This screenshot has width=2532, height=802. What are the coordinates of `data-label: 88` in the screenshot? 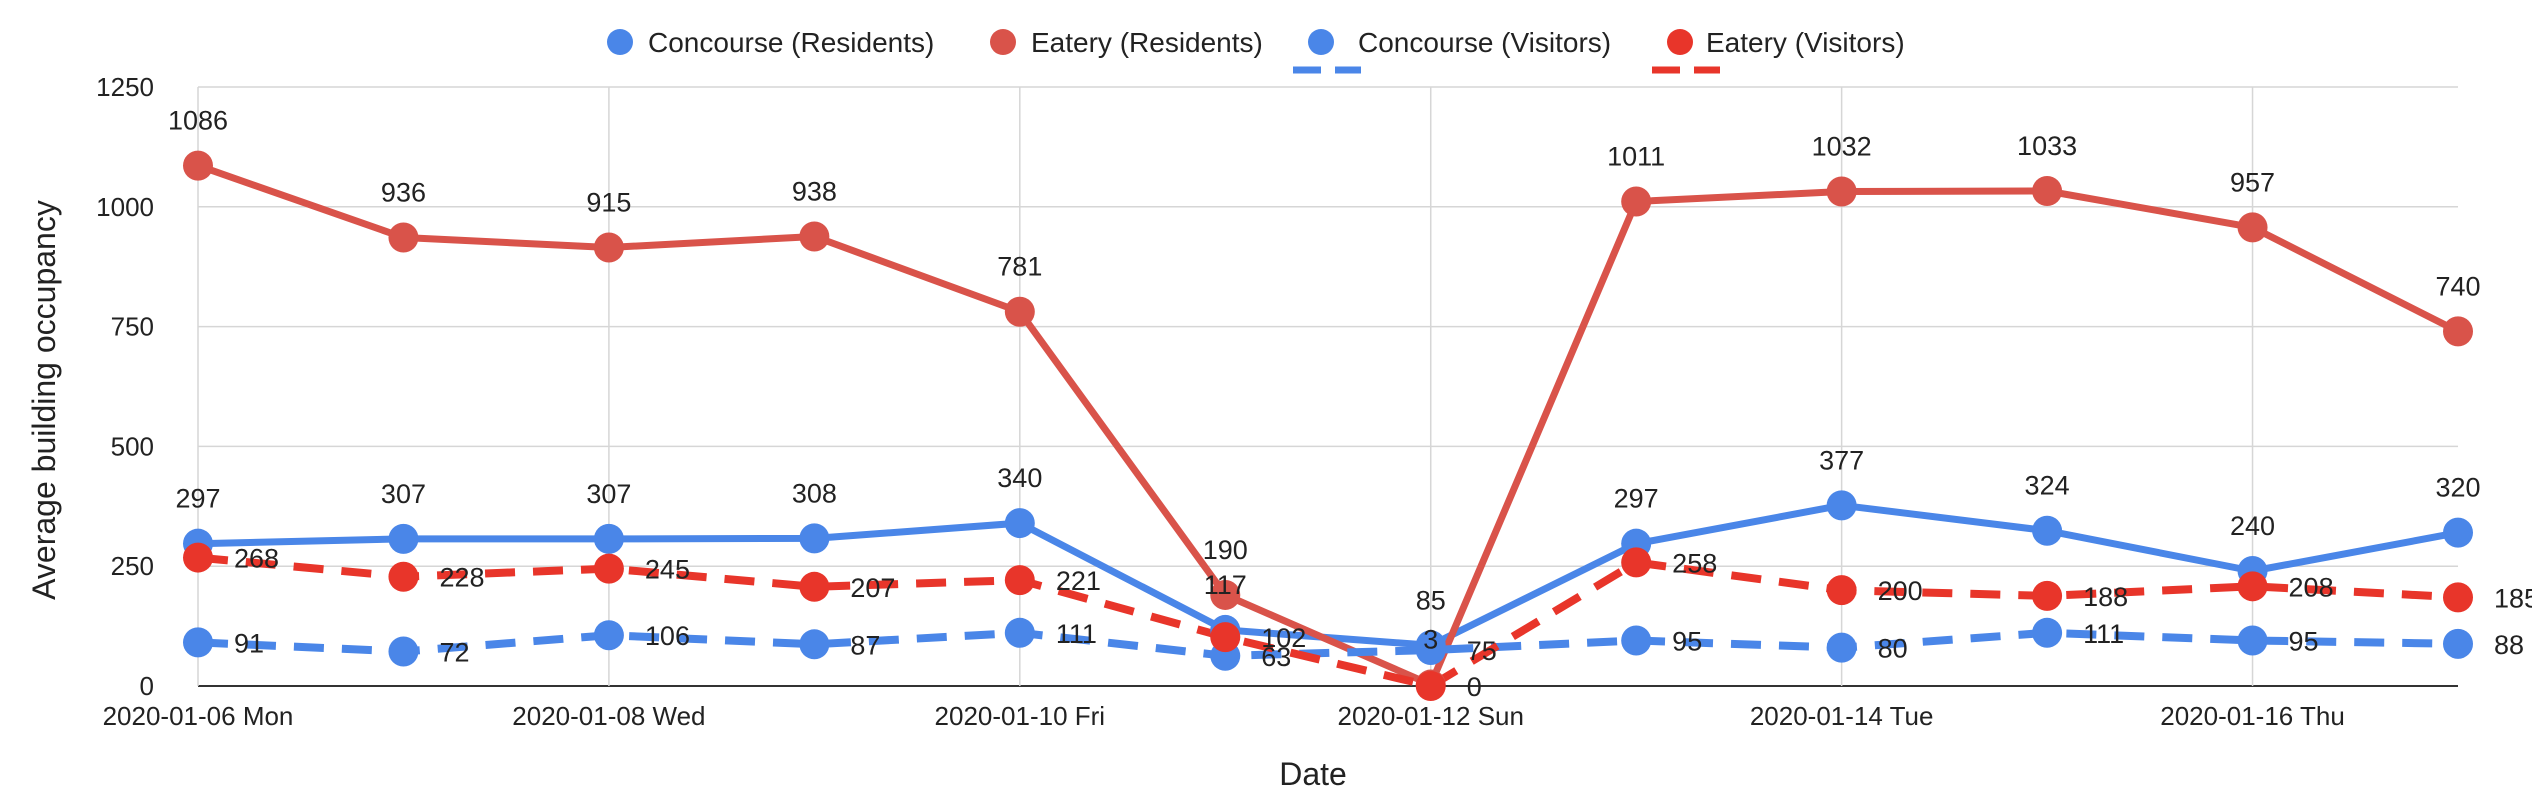 It's located at (2509, 645).